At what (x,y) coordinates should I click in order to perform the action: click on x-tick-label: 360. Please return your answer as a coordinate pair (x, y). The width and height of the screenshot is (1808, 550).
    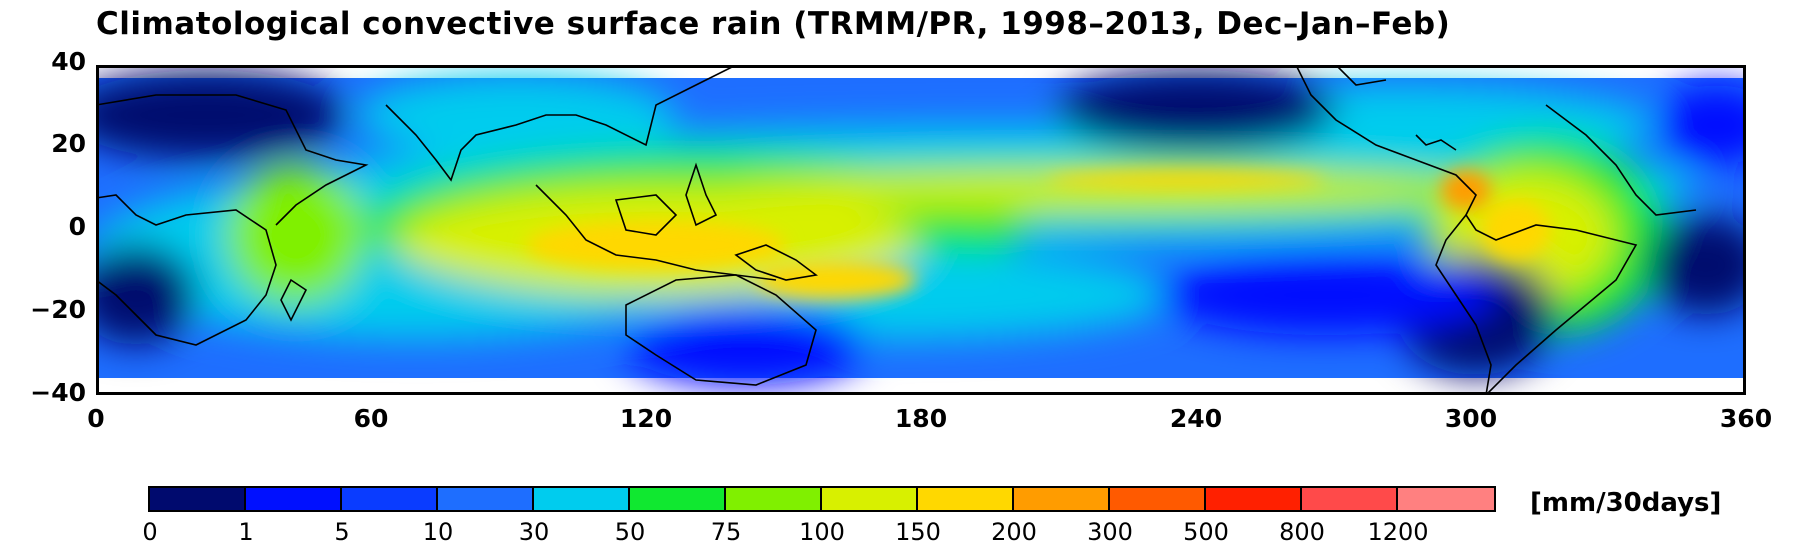
    Looking at the image, I should click on (1746, 418).